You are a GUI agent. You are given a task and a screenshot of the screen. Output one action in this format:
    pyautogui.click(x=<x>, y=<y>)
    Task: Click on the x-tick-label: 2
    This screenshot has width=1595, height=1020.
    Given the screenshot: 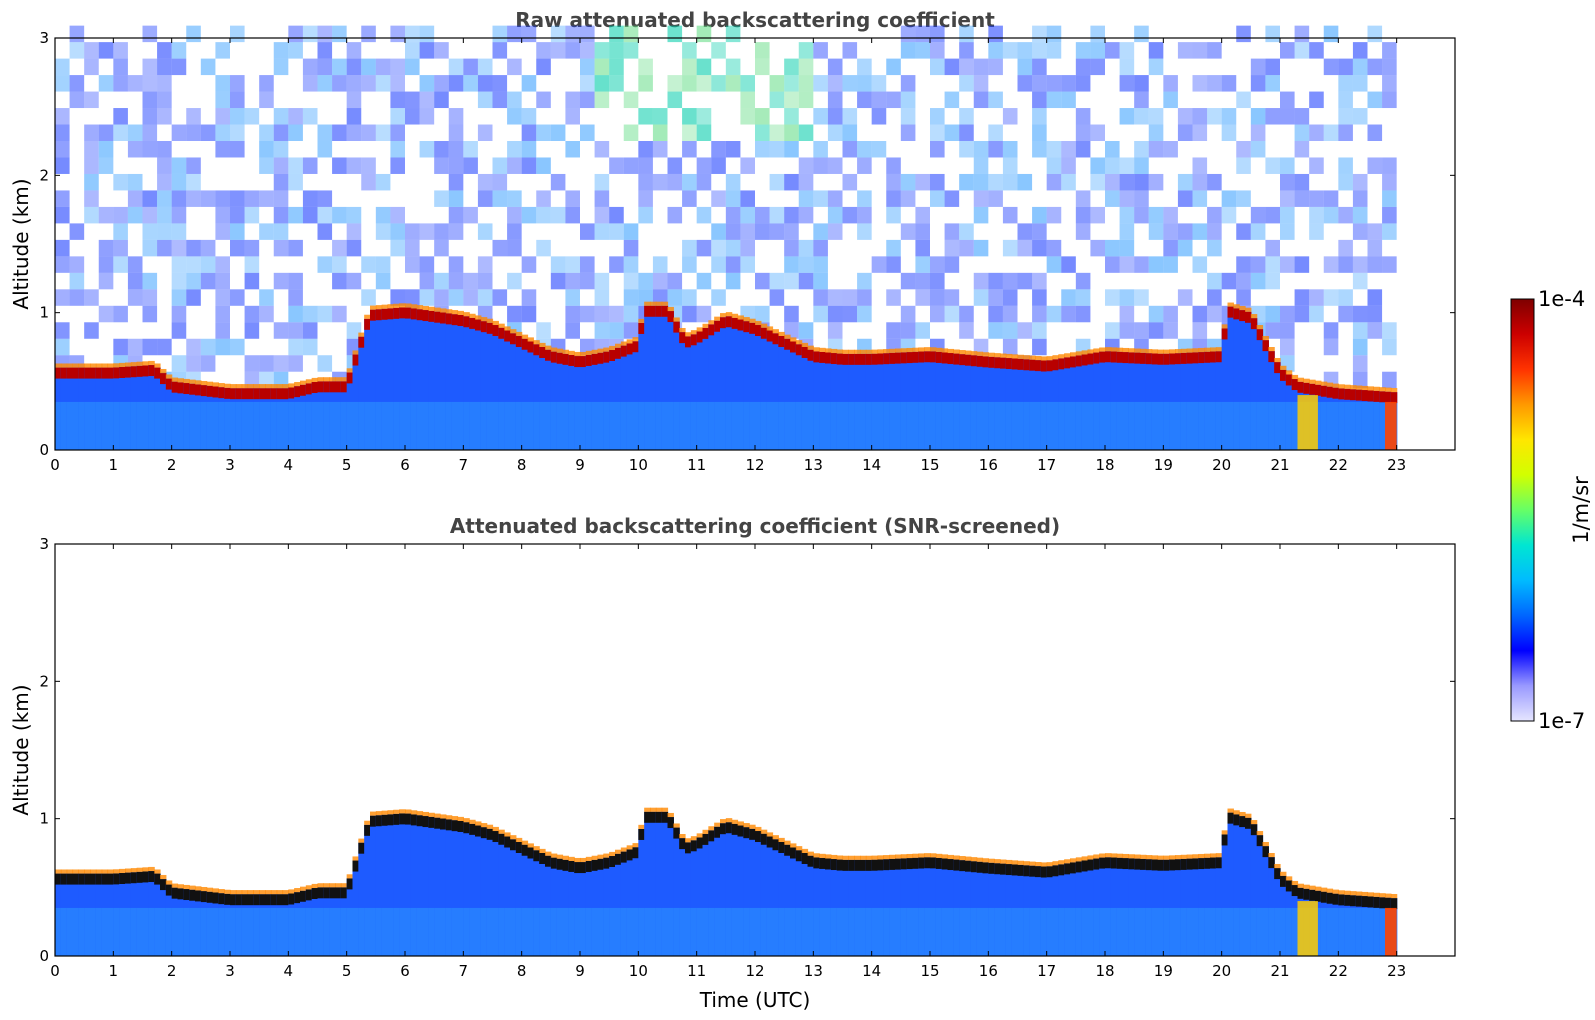 What is the action you would take?
    pyautogui.click(x=172, y=971)
    